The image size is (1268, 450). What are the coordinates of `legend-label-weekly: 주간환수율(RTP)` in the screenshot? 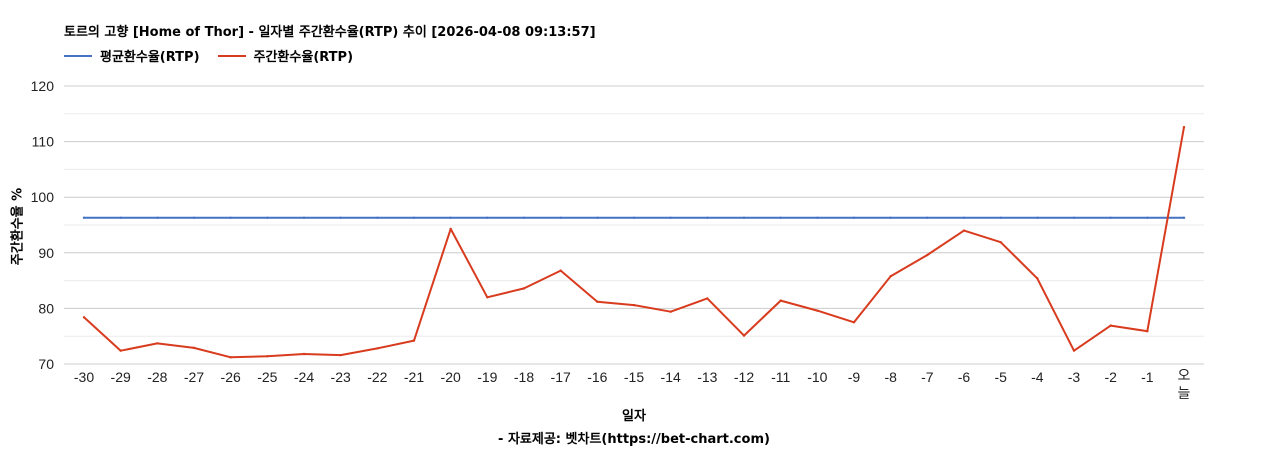 It's located at (303, 57).